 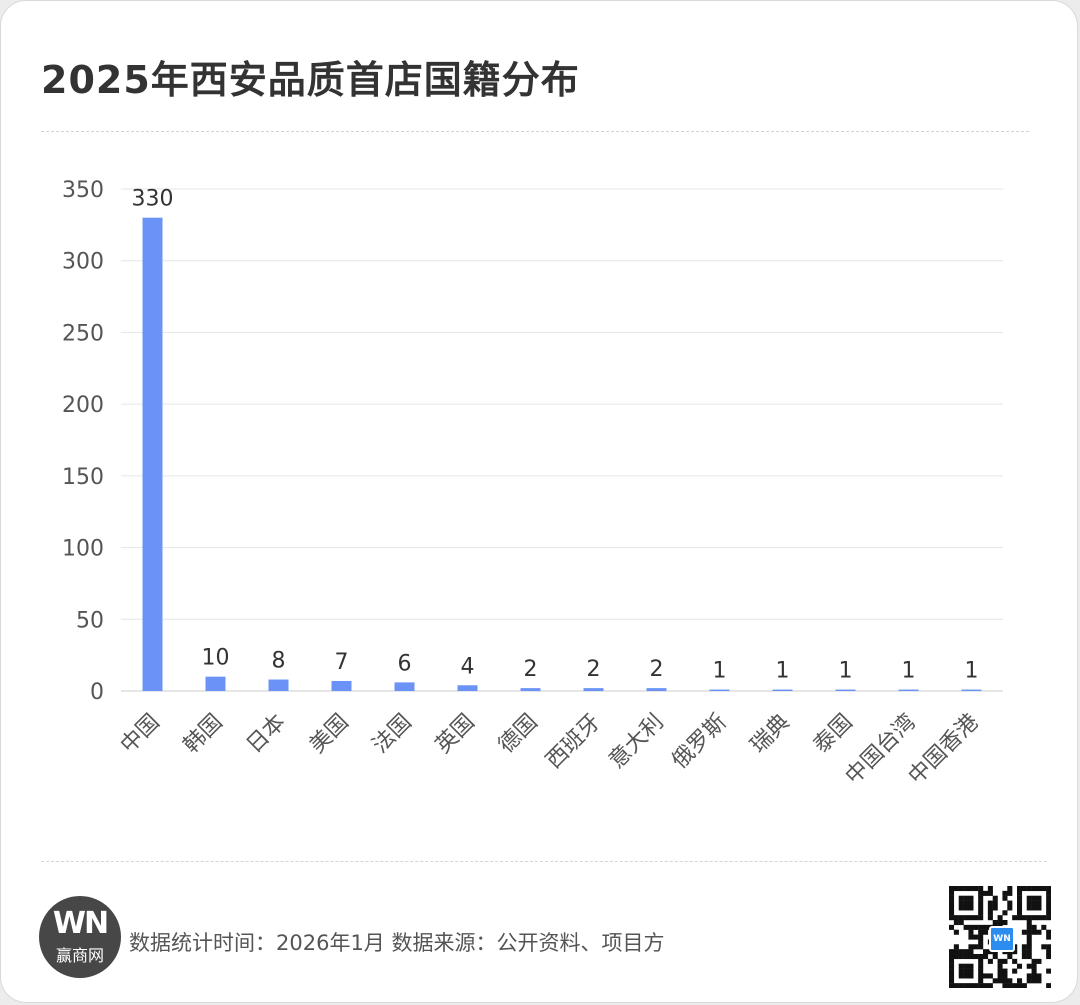 What do you see at coordinates (699, 742) in the screenshot?
I see `x-tick-label: 俄罗斯` at bounding box center [699, 742].